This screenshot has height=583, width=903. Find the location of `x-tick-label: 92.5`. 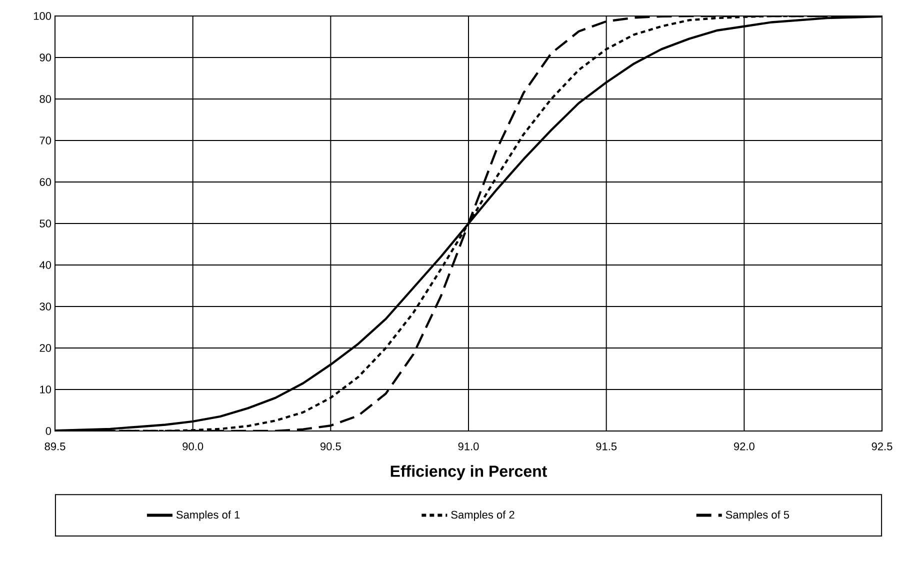

x-tick-label: 92.5 is located at coordinates (882, 446).